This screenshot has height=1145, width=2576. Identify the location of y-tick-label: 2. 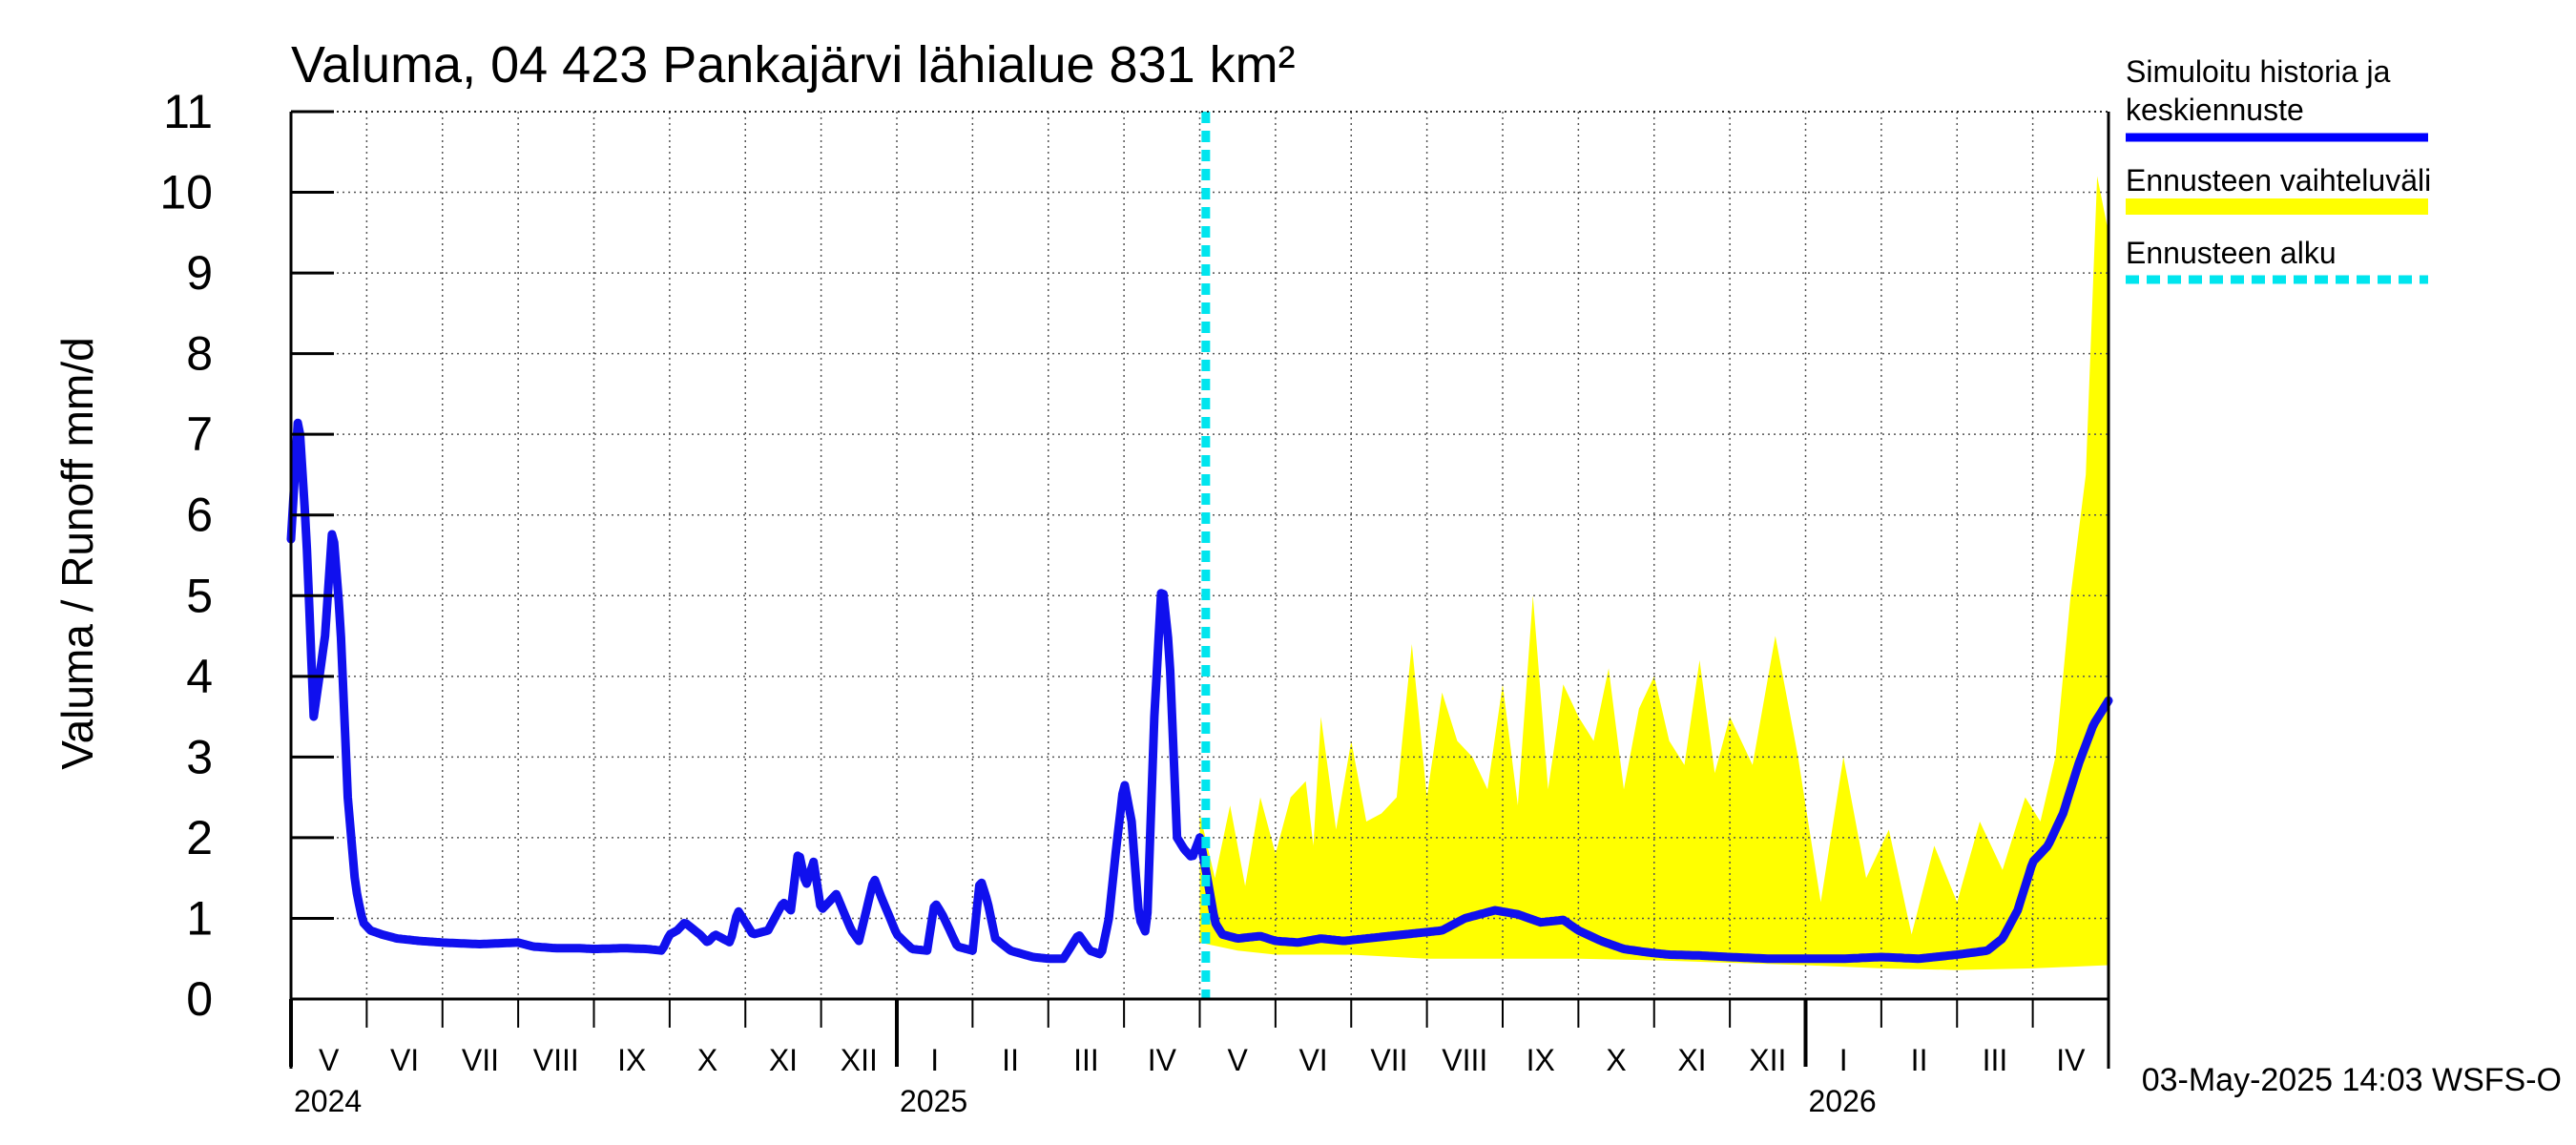
(199, 838).